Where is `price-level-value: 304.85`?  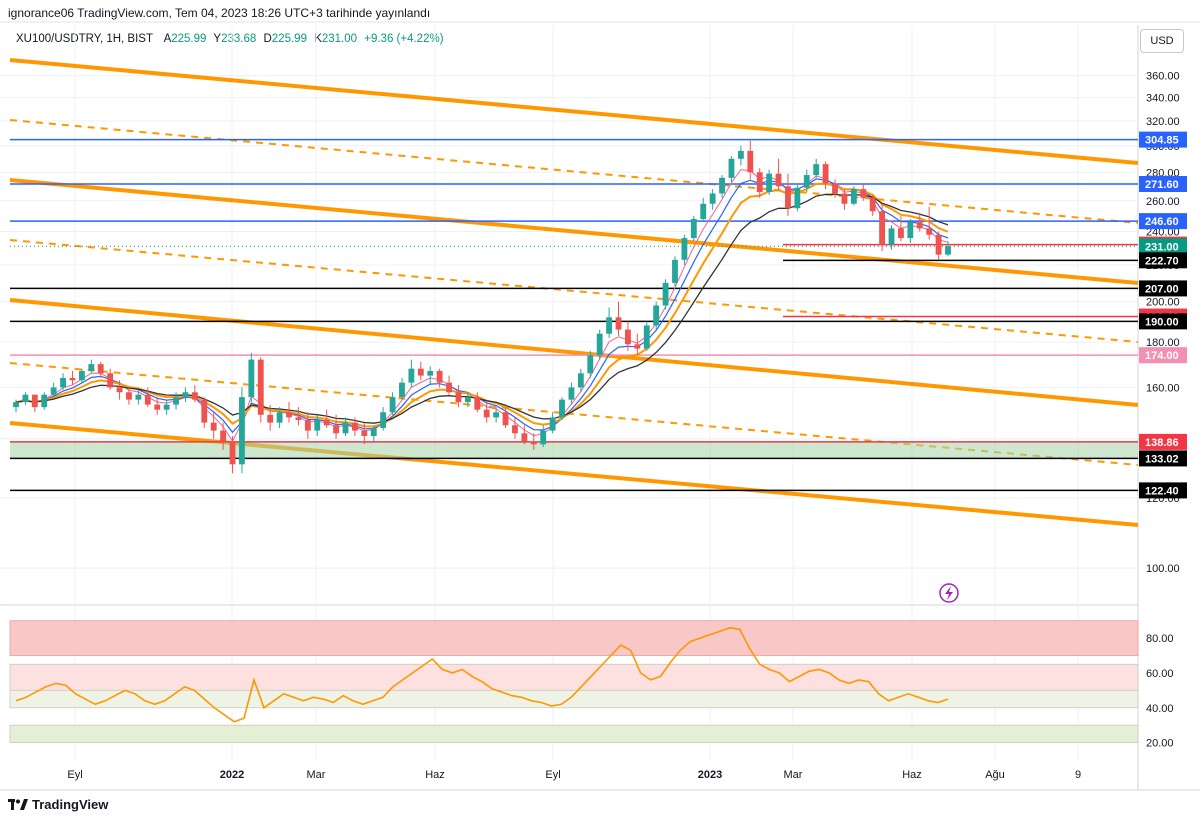 price-level-value: 304.85 is located at coordinates (1162, 141).